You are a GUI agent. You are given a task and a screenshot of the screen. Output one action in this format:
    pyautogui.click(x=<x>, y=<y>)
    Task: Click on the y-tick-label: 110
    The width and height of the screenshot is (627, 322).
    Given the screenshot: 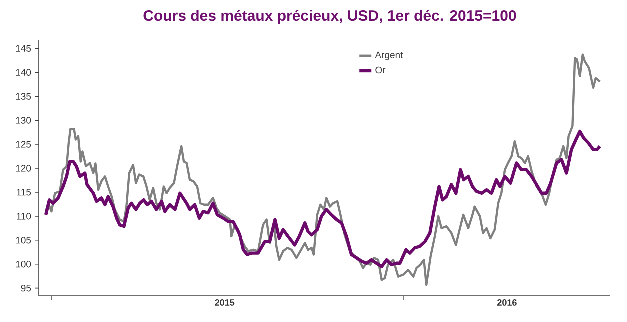 What is the action you would take?
    pyautogui.click(x=24, y=216)
    